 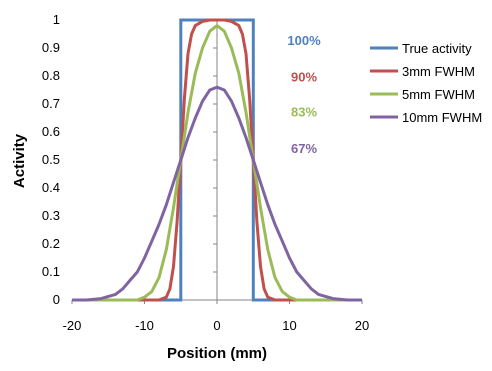 What do you see at coordinates (144, 325) in the screenshot?
I see `x-tick-label: -10` at bounding box center [144, 325].